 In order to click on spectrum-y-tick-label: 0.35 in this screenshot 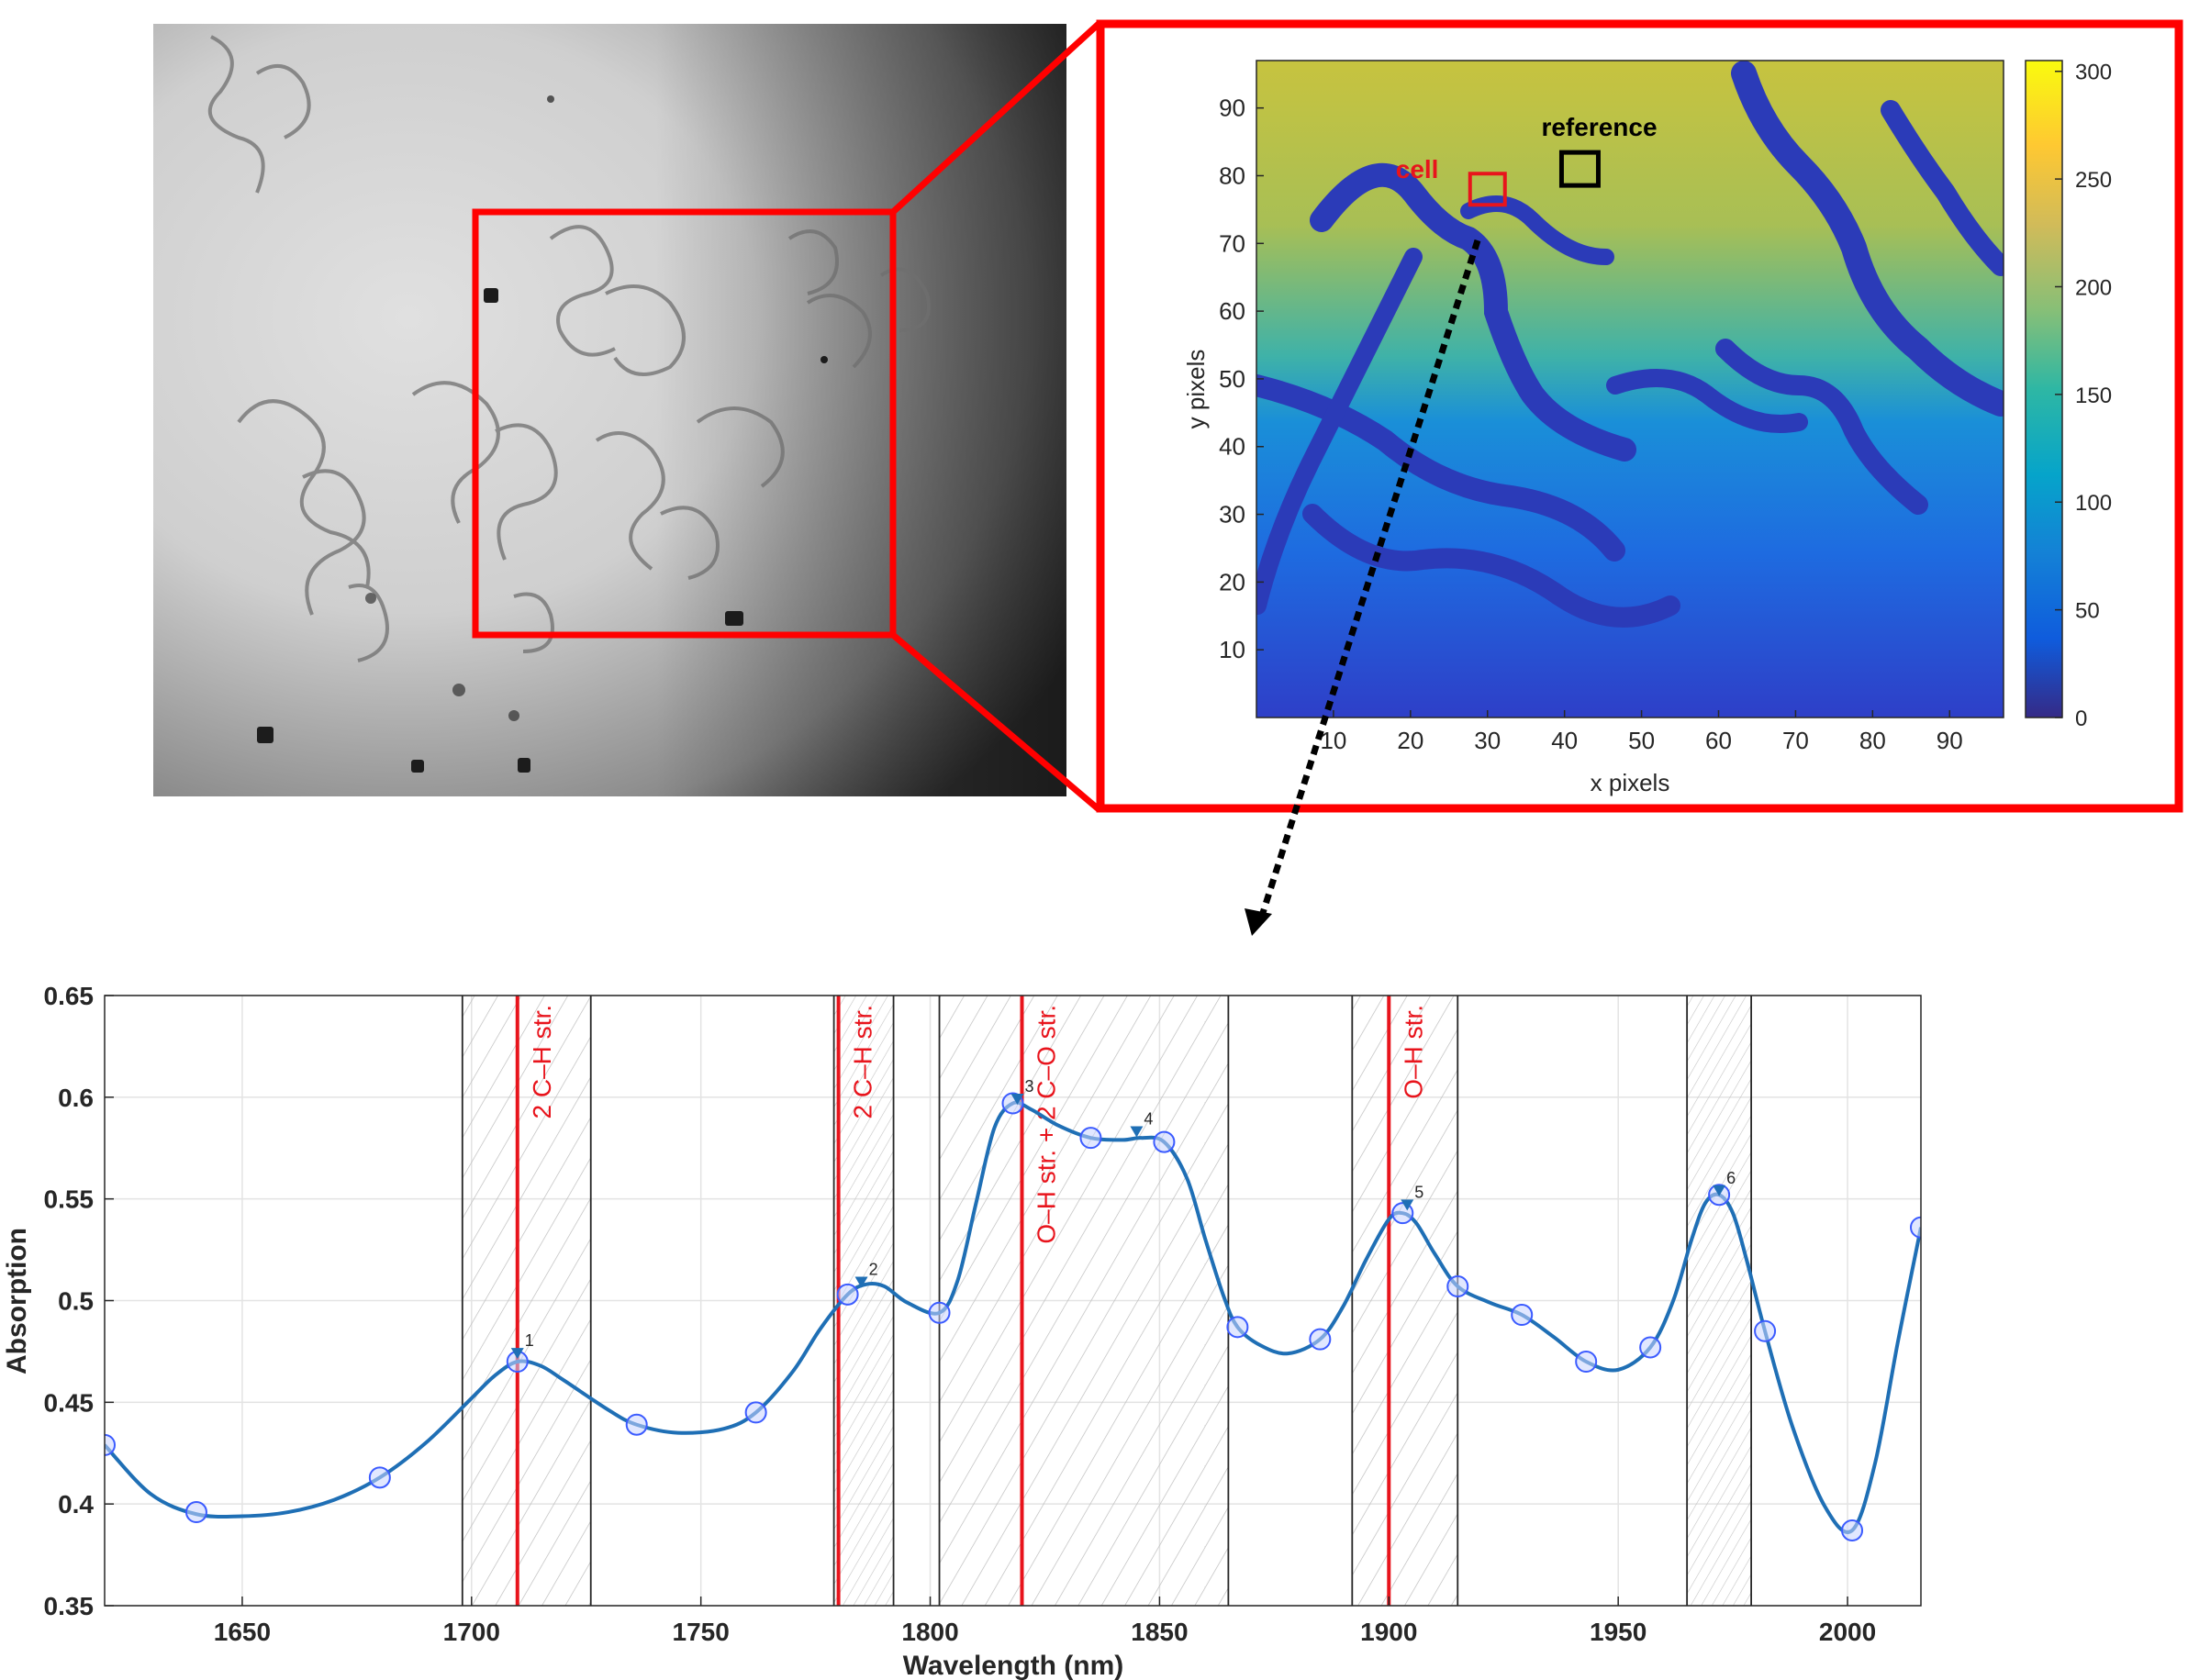, I will do `click(69, 1606)`.